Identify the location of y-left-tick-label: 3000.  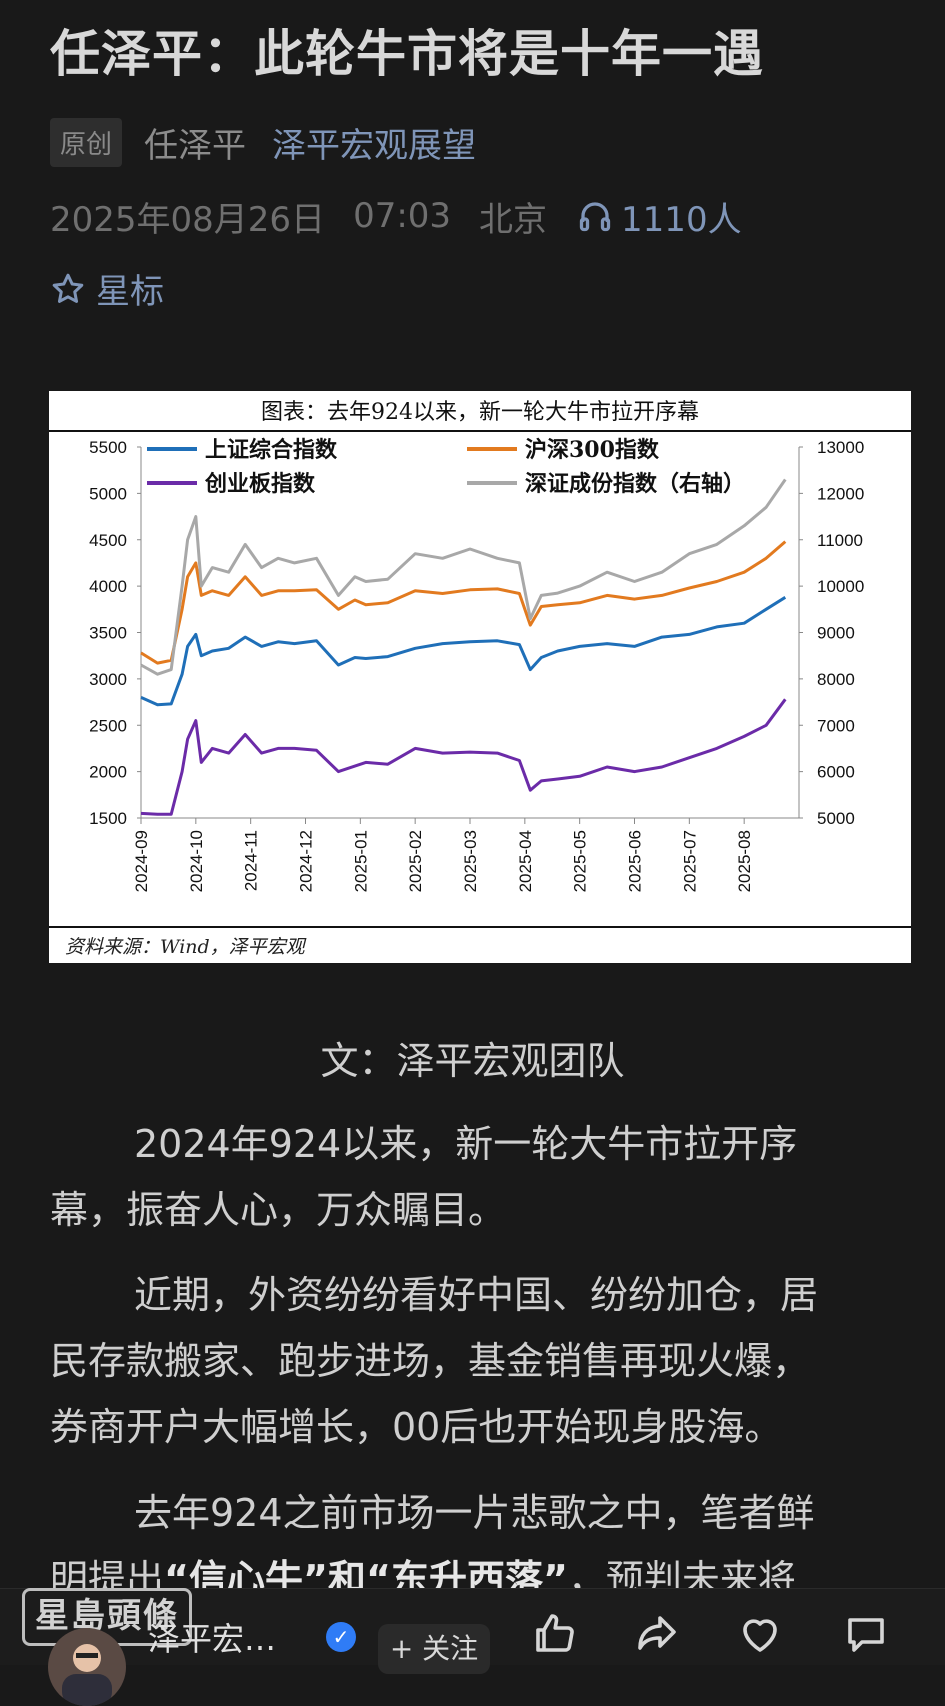
(108, 679).